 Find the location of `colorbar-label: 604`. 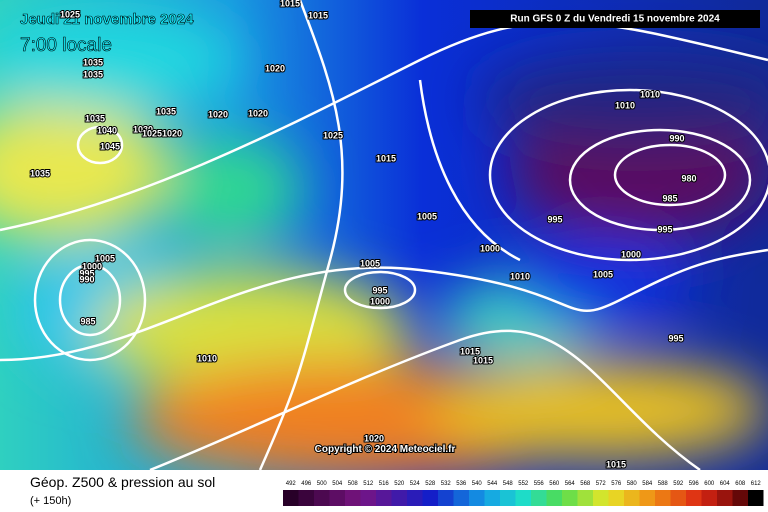

colorbar-label: 604 is located at coordinates (725, 484).